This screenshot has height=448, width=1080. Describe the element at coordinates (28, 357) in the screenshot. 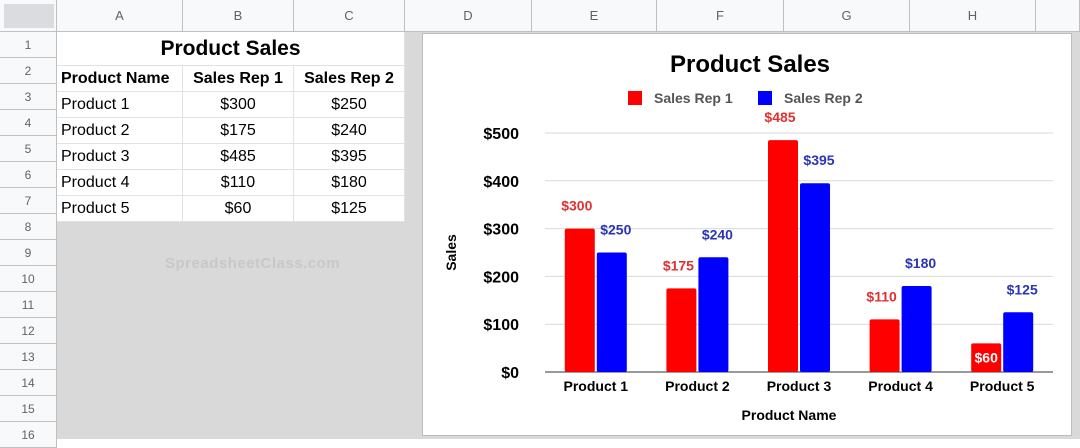

I see `row-header-13: 13` at that location.